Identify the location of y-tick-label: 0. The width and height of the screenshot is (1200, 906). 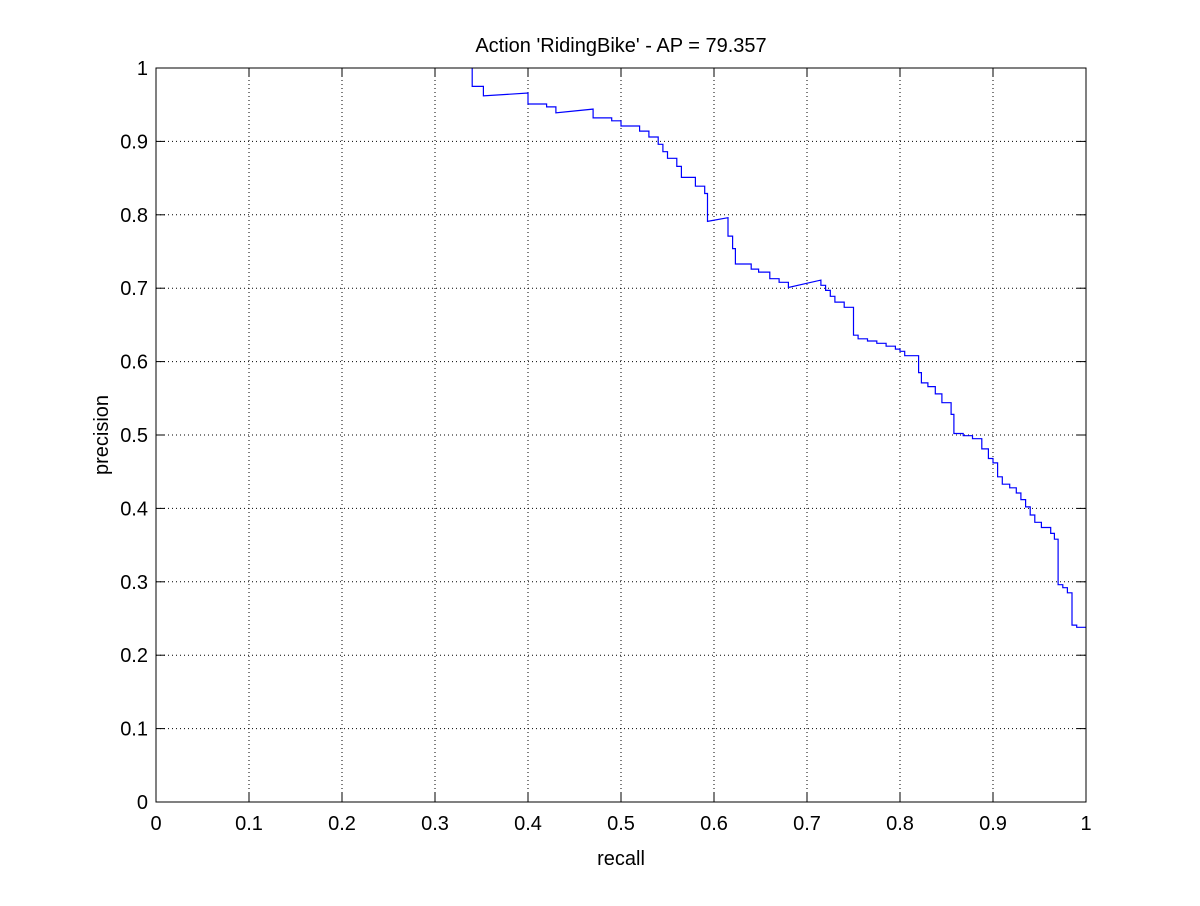
(142, 803).